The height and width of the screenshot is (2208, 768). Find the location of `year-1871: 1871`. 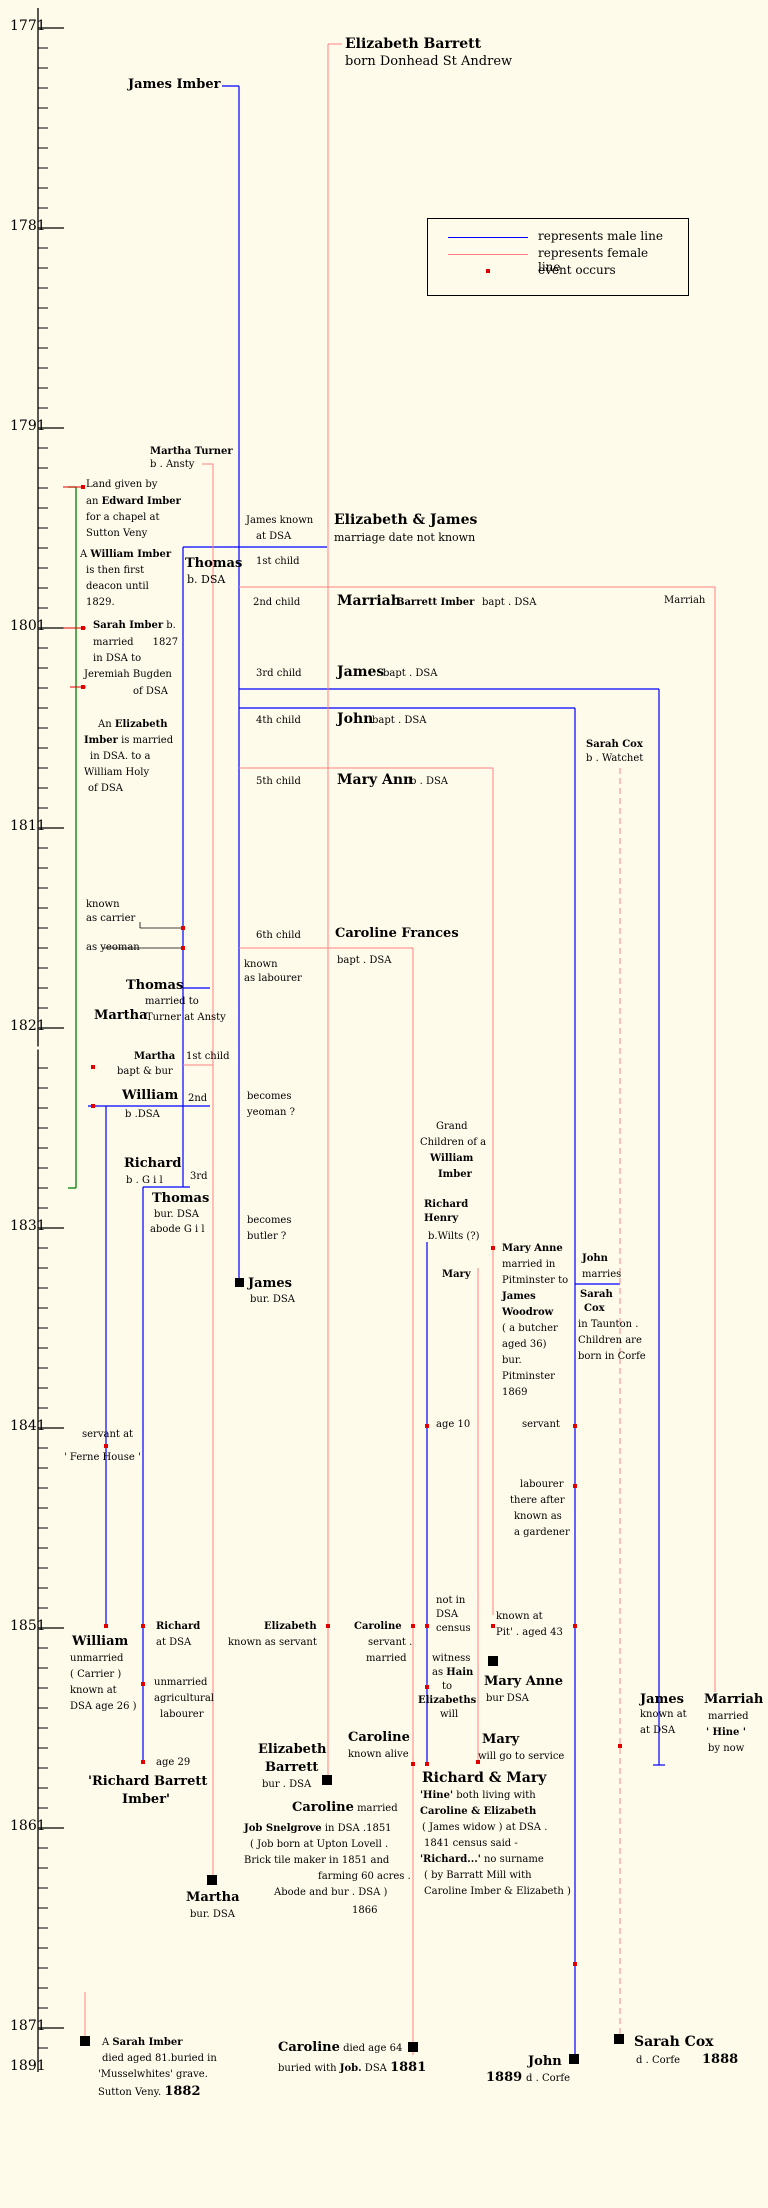

year-1871: 1871 is located at coordinates (28, 2026).